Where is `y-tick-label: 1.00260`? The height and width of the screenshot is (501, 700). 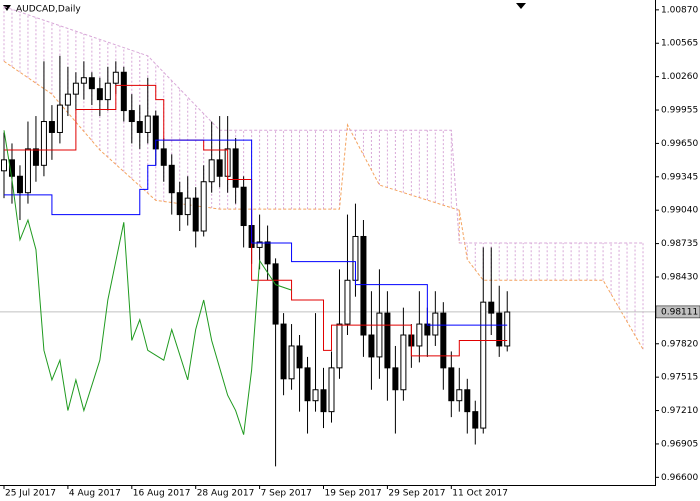 y-tick-label: 1.00260 is located at coordinates (679, 77).